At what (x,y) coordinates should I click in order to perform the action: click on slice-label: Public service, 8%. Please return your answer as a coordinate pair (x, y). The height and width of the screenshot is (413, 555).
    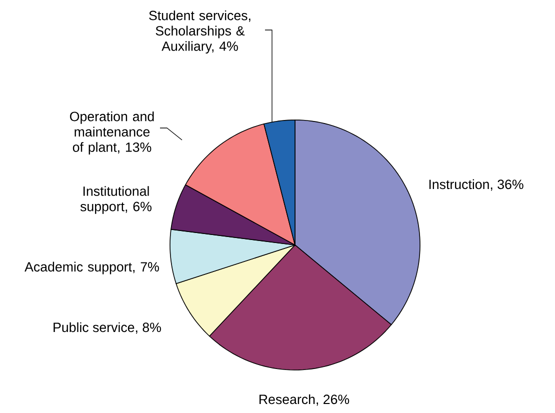
    Looking at the image, I should click on (107, 328).